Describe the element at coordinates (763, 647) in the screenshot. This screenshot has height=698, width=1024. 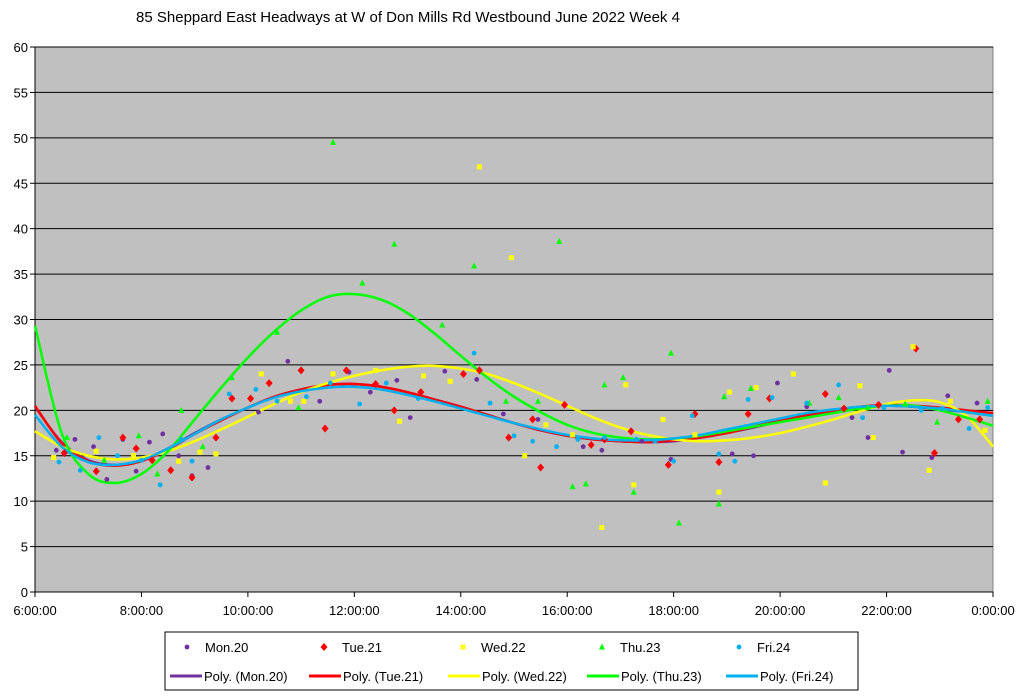
I see `legend-item-fri-24: Fri.24` at that location.